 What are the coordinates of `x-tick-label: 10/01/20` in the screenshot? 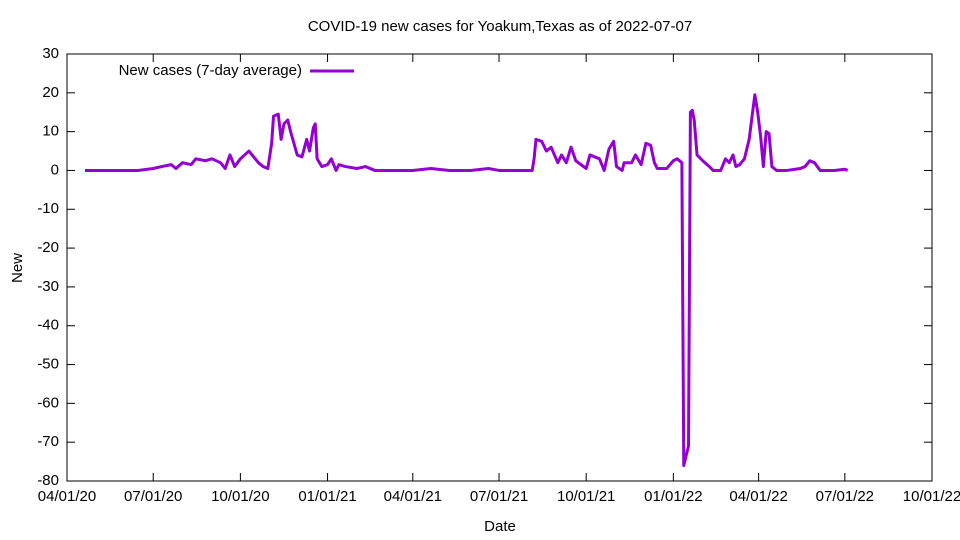 It's located at (240, 496).